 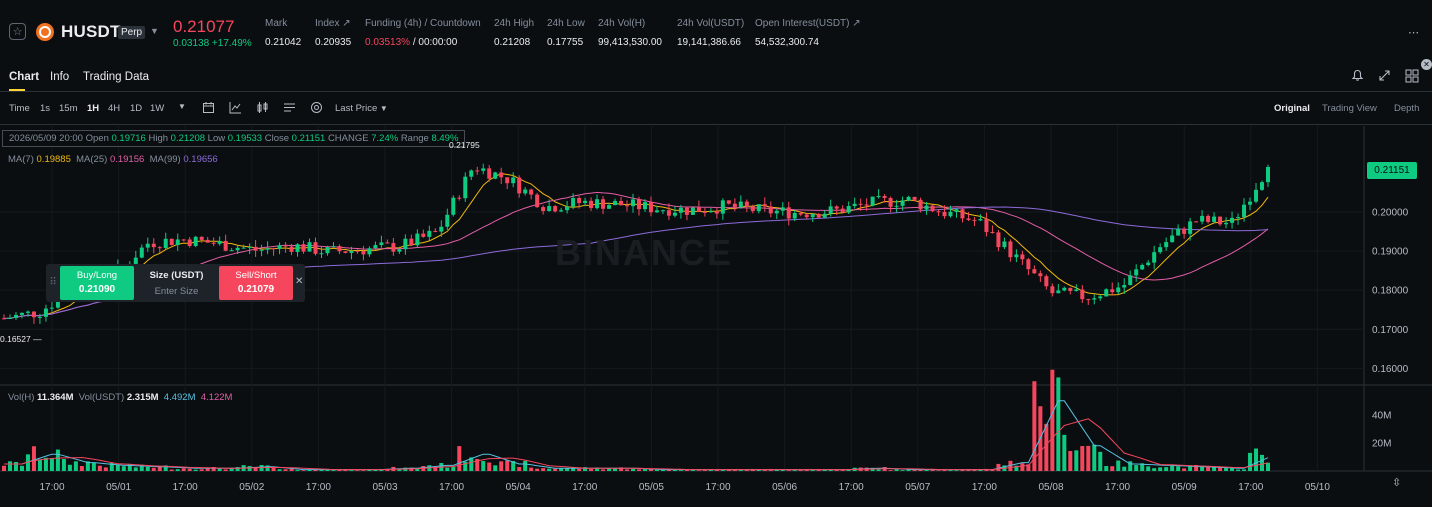 I want to click on interval-time: Time, so click(x=19, y=108).